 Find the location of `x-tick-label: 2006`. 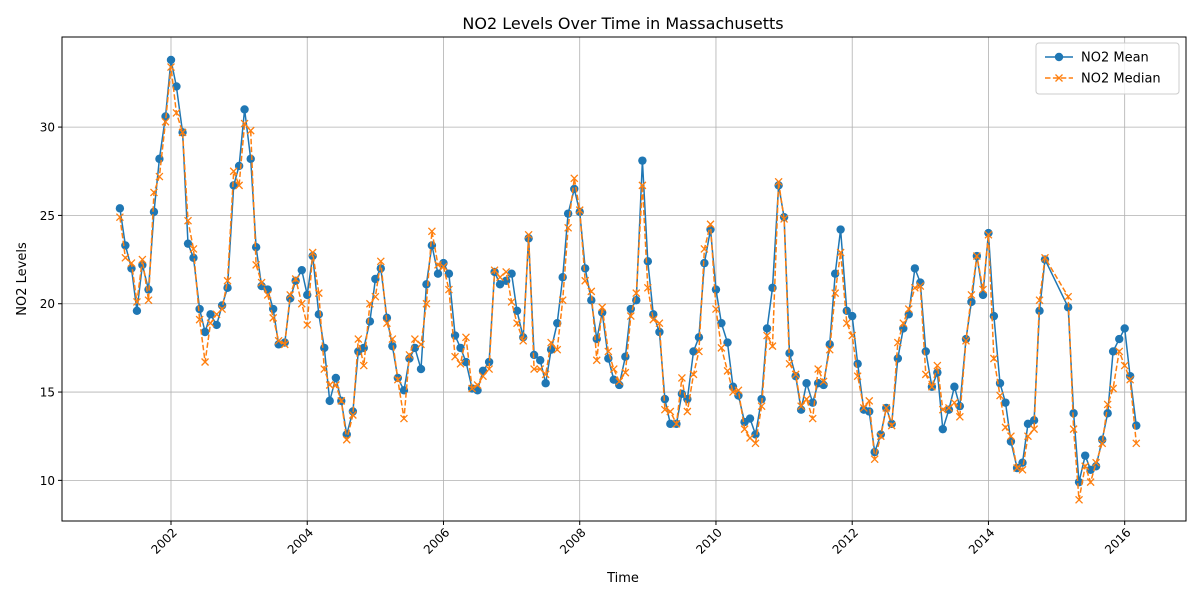

x-tick-label: 2006 is located at coordinates (436, 540).